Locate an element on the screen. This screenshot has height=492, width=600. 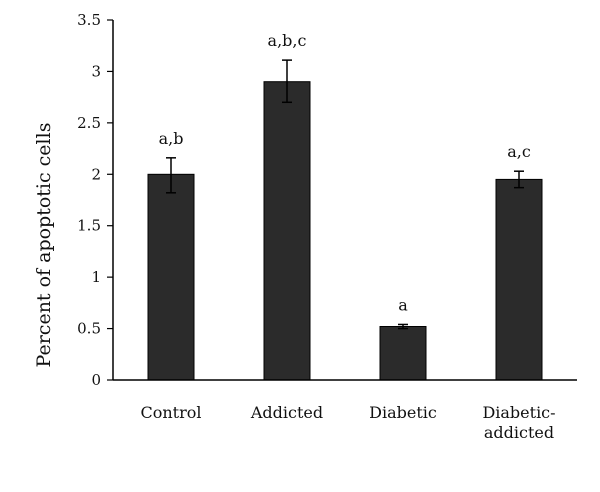
x-labels-layer: Control Addicted Diabetic Diabetic-addicted is located at coordinates (347, 422).